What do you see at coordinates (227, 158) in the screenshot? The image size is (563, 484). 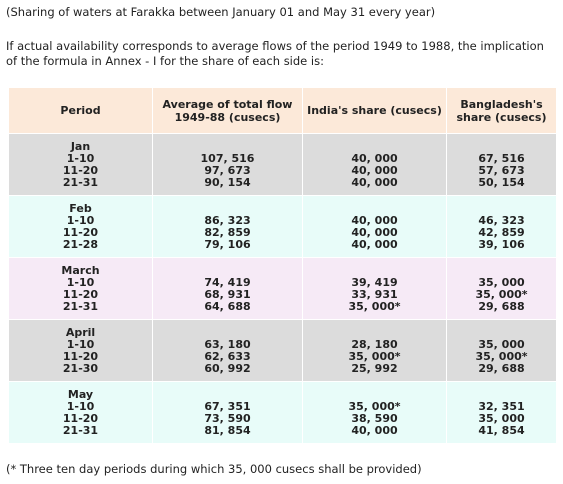 I see `value: 107, 516` at bounding box center [227, 158].